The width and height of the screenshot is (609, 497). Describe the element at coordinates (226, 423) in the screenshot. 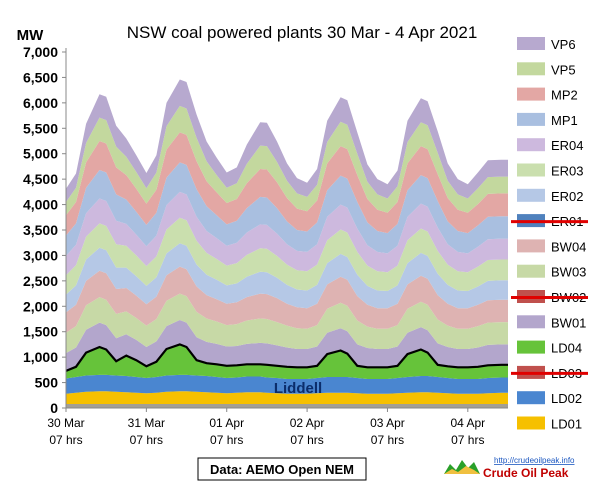

I see `x-tick-label-date: 01 Apr` at that location.